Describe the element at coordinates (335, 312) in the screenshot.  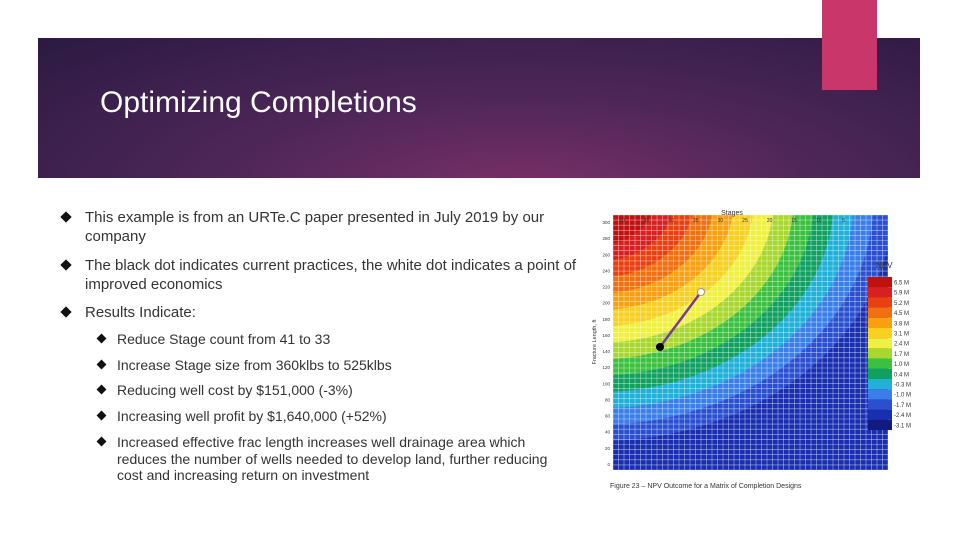
I see `bullet: Results Indicate:` at that location.